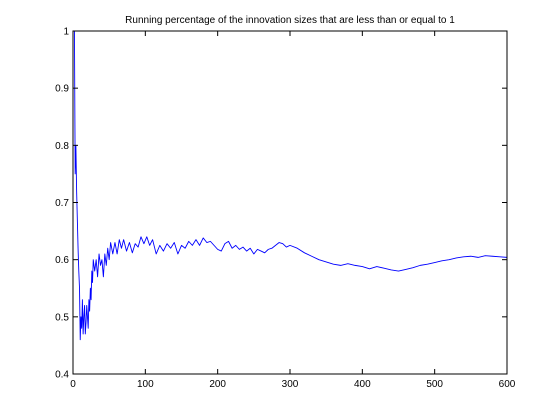  I want to click on x-tick-label: 400, so click(362, 384).